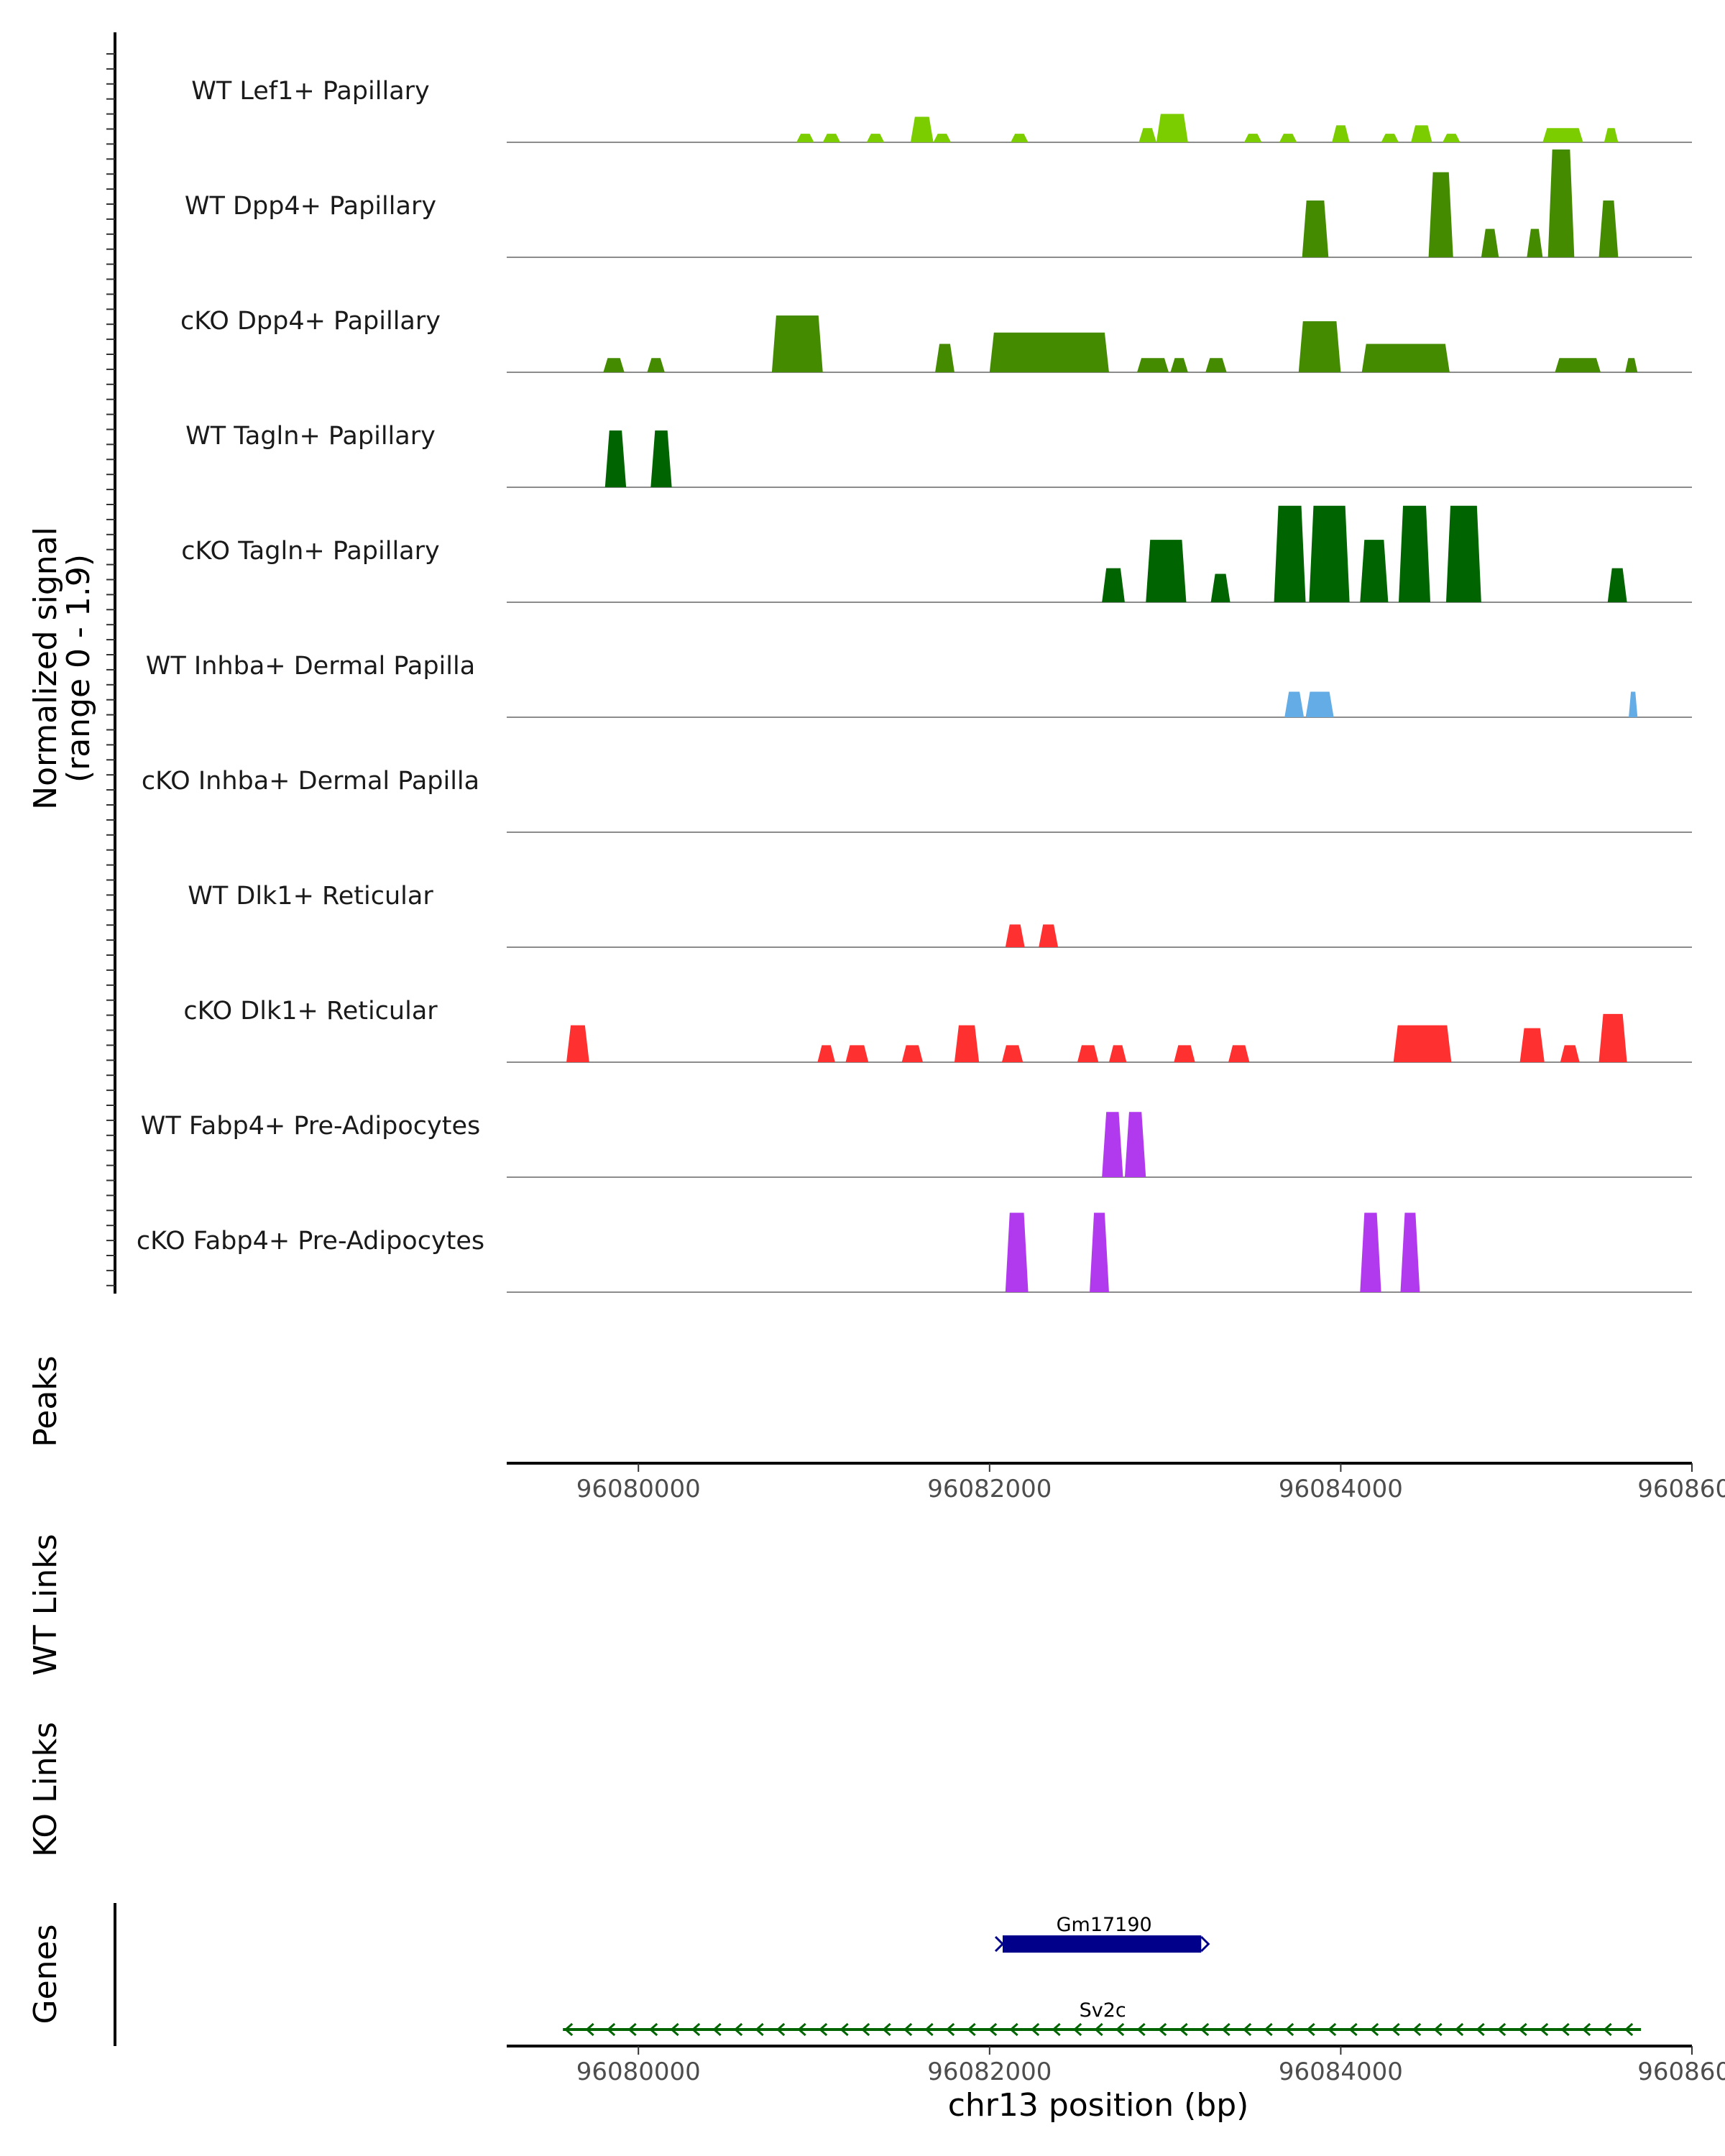 Image resolution: width=1725 pixels, height=2156 pixels. What do you see at coordinates (310, 437) in the screenshot?
I see `track-label: WT Tagln+ Papillary` at bounding box center [310, 437].